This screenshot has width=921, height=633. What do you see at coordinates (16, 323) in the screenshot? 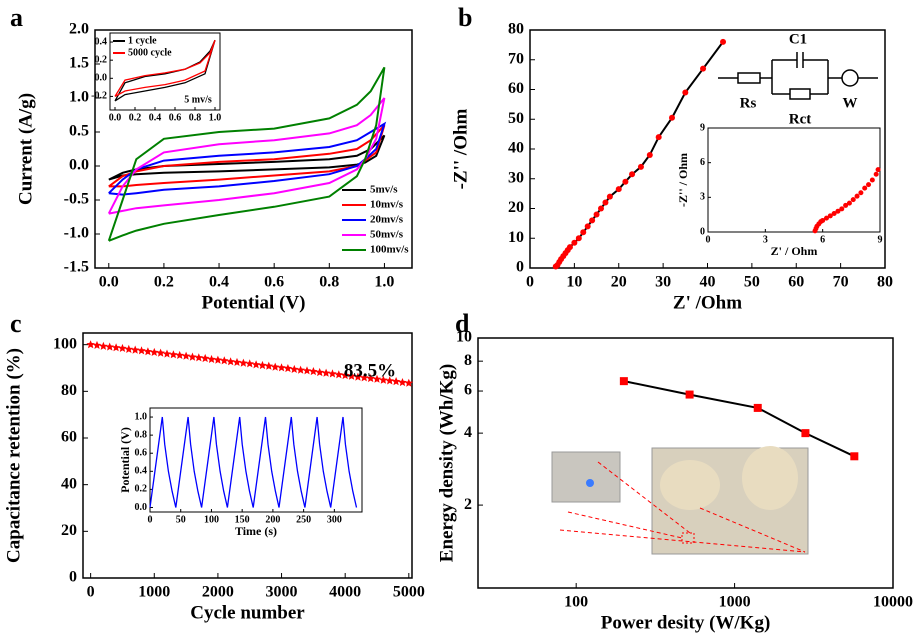
I see `panel-label: c` at bounding box center [16, 323].